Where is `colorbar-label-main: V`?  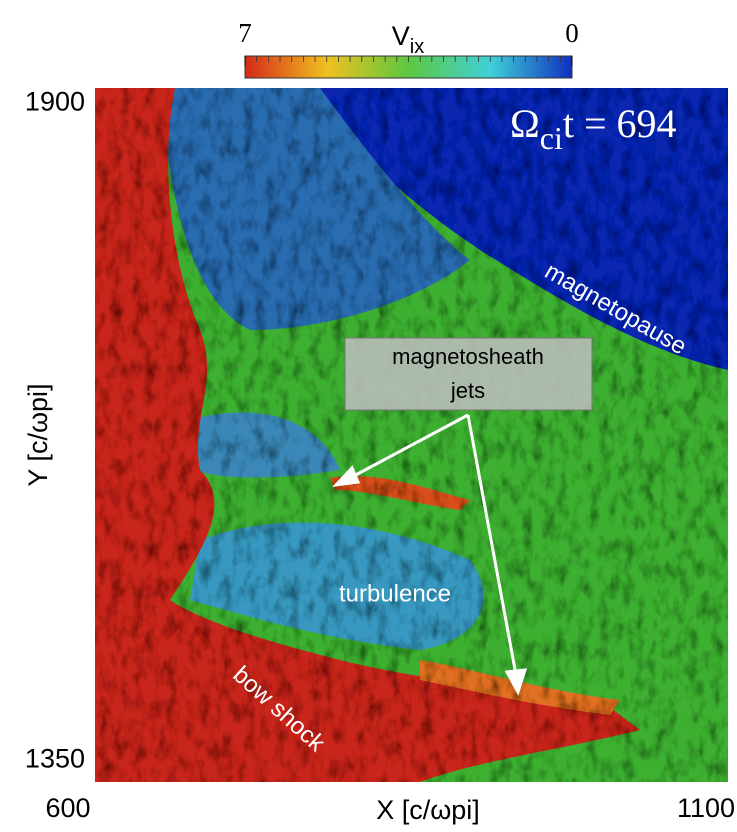 colorbar-label-main: V is located at coordinates (401, 36).